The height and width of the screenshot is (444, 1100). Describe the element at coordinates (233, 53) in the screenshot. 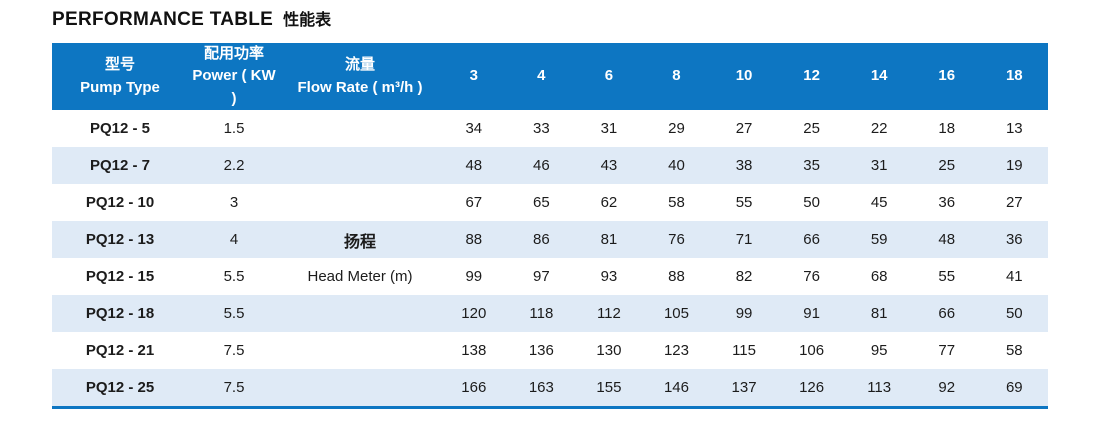

I see `power-header-zh: 配用功率` at that location.